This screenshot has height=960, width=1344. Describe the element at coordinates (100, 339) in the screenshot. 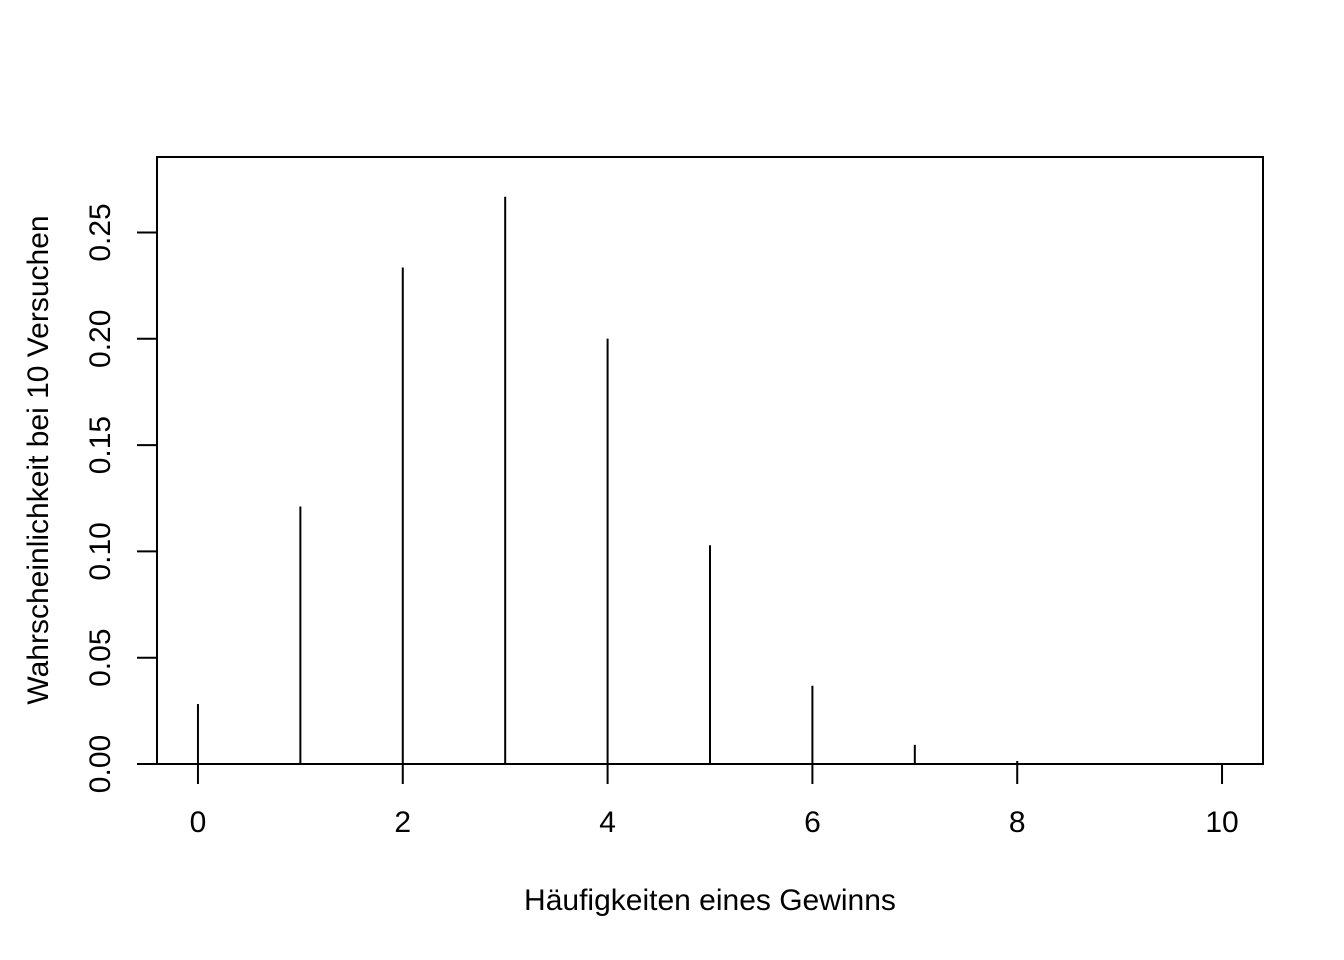

I see `y-tick-label: 0.20` at that location.